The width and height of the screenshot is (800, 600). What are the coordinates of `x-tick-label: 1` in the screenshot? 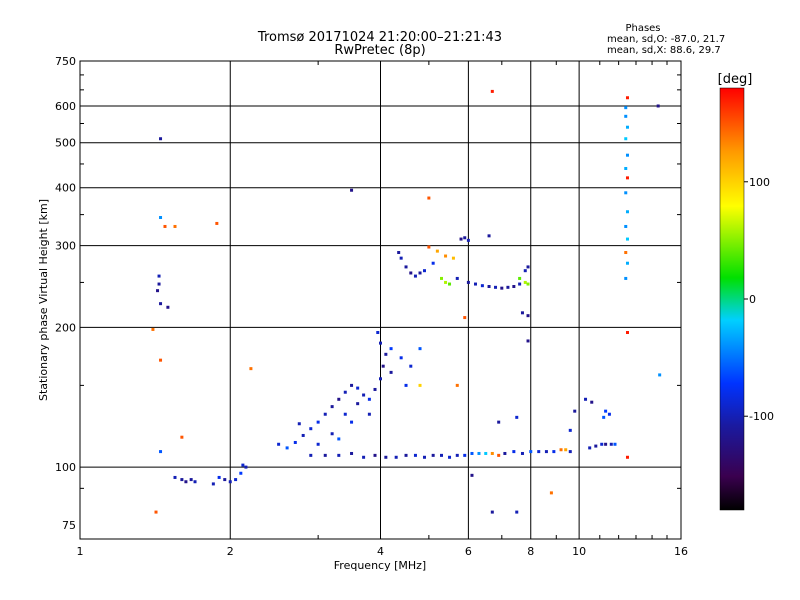 It's located at (80, 551).